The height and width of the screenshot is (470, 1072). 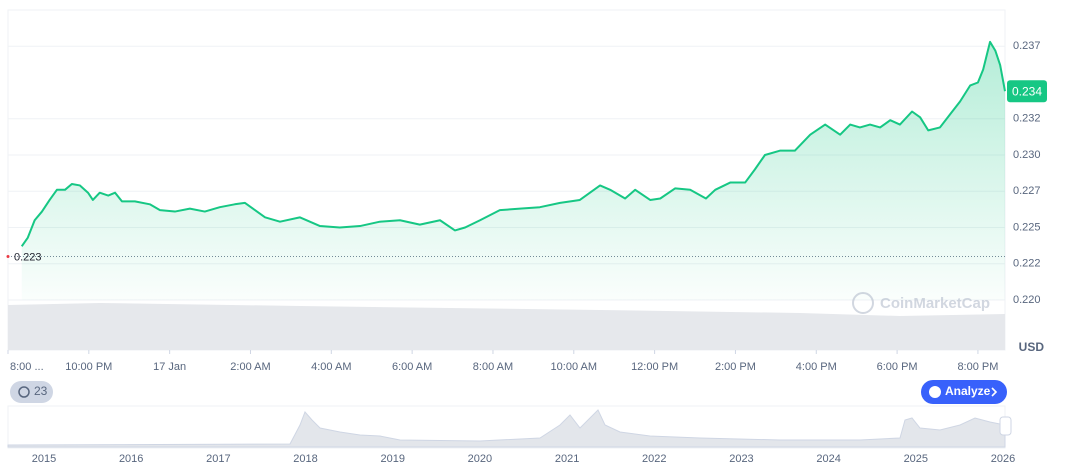 What do you see at coordinates (41, 391) in the screenshot?
I see `events-count: 23` at bounding box center [41, 391].